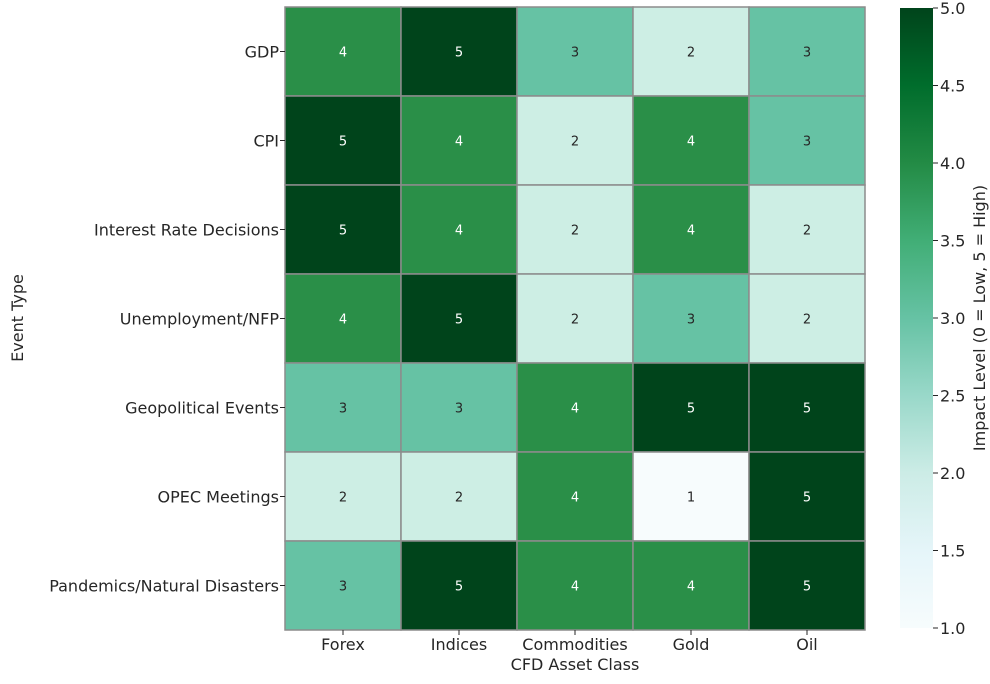 Image resolution: width=990 pixels, height=684 pixels. I want to click on x-tick-label: Forex, so click(343, 644).